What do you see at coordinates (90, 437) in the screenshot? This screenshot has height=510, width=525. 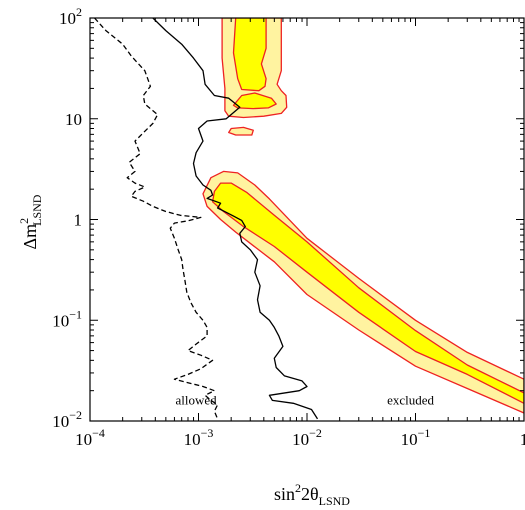 I see `x-tick-label: 10⁻⁴` at bounding box center [90, 437].